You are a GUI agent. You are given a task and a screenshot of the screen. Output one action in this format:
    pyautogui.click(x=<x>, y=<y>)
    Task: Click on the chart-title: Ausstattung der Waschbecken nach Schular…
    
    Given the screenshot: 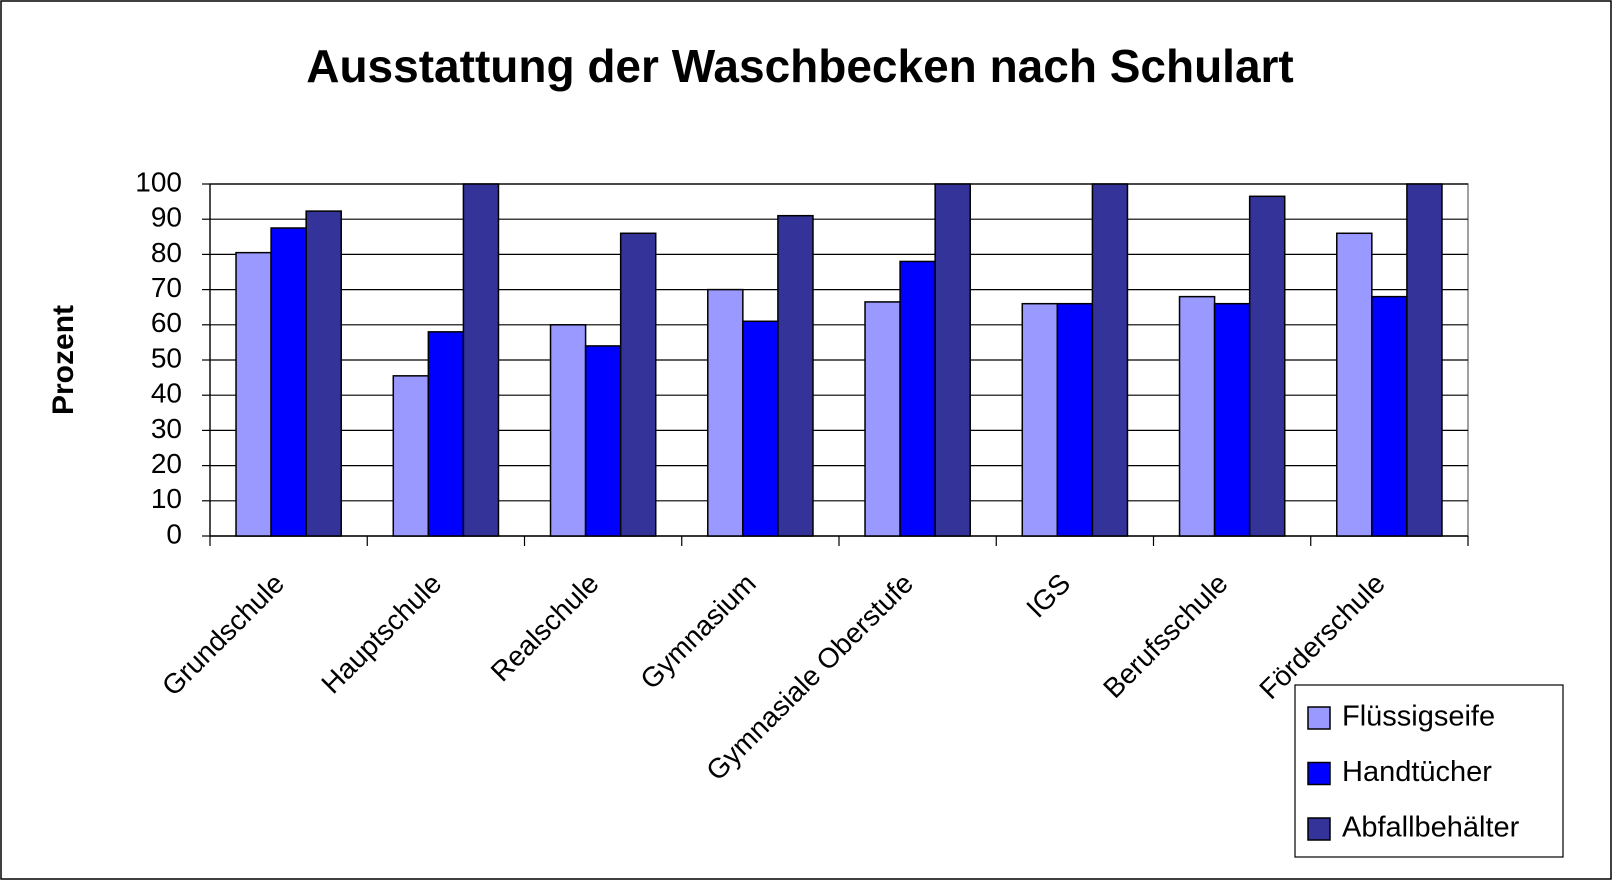 What is the action you would take?
    pyautogui.click(x=800, y=66)
    